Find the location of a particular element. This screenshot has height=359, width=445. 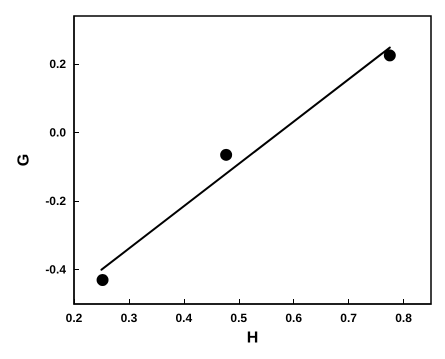

x-tick-label: 0.3 is located at coordinates (129, 318).